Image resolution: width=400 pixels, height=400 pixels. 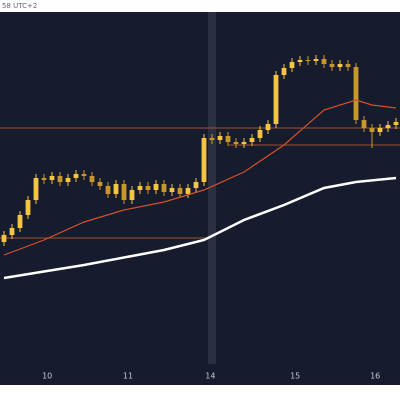 What do you see at coordinates (210, 376) in the screenshot?
I see `x-tick-label: 14` at bounding box center [210, 376].